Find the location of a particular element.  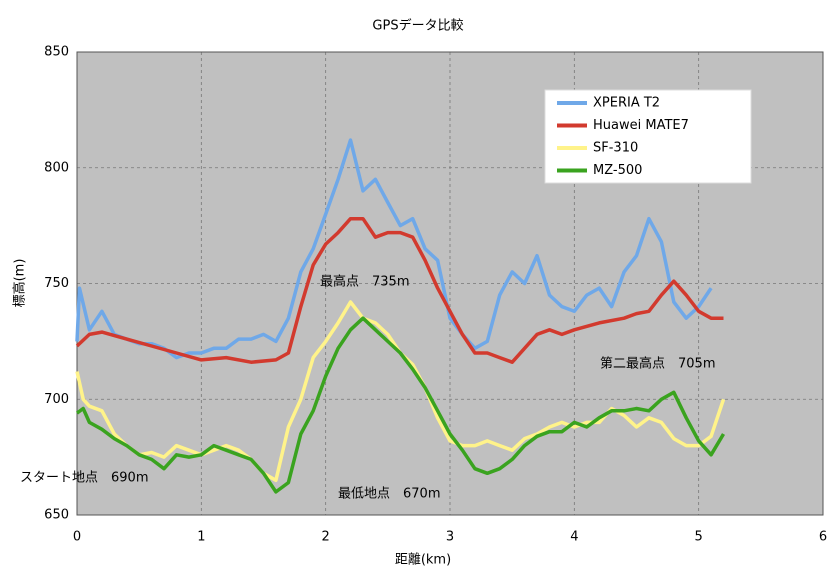

y-tick-label: 800 is located at coordinates (56, 167).